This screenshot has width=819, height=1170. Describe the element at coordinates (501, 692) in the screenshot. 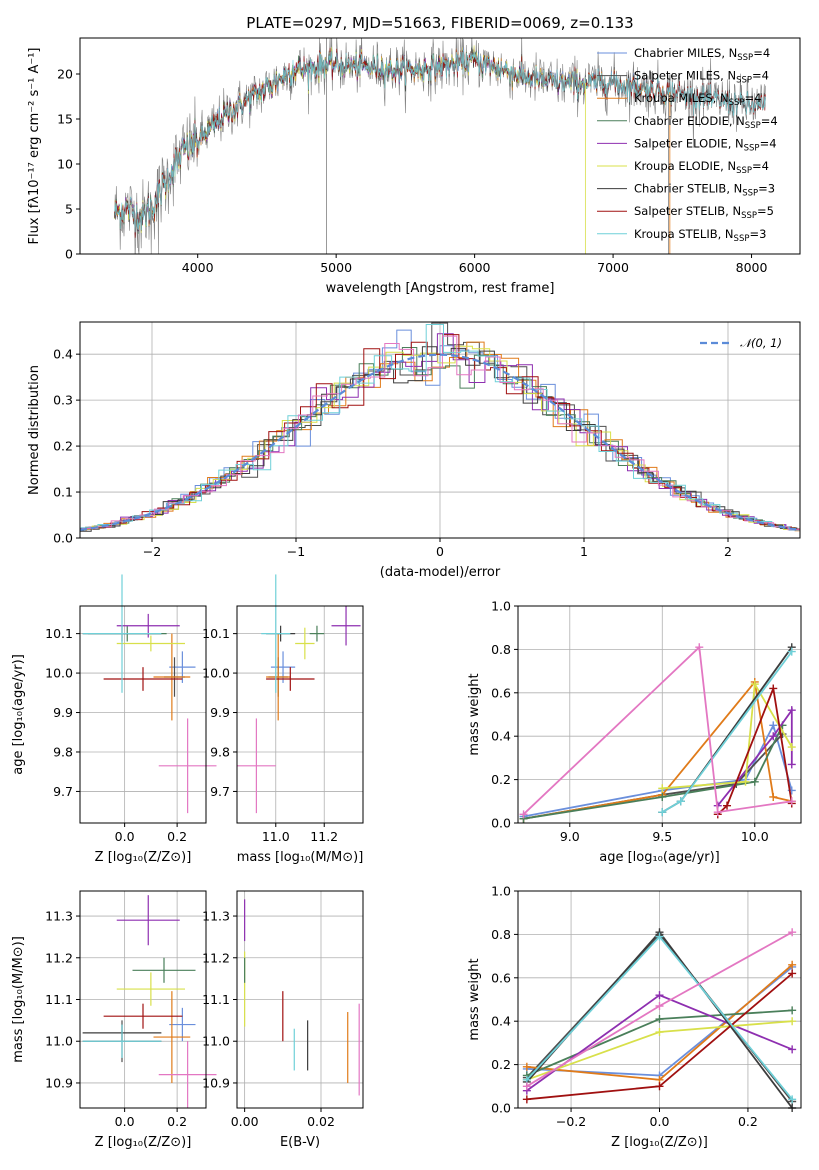

I see `y-tick-label: 0.6` at that location.